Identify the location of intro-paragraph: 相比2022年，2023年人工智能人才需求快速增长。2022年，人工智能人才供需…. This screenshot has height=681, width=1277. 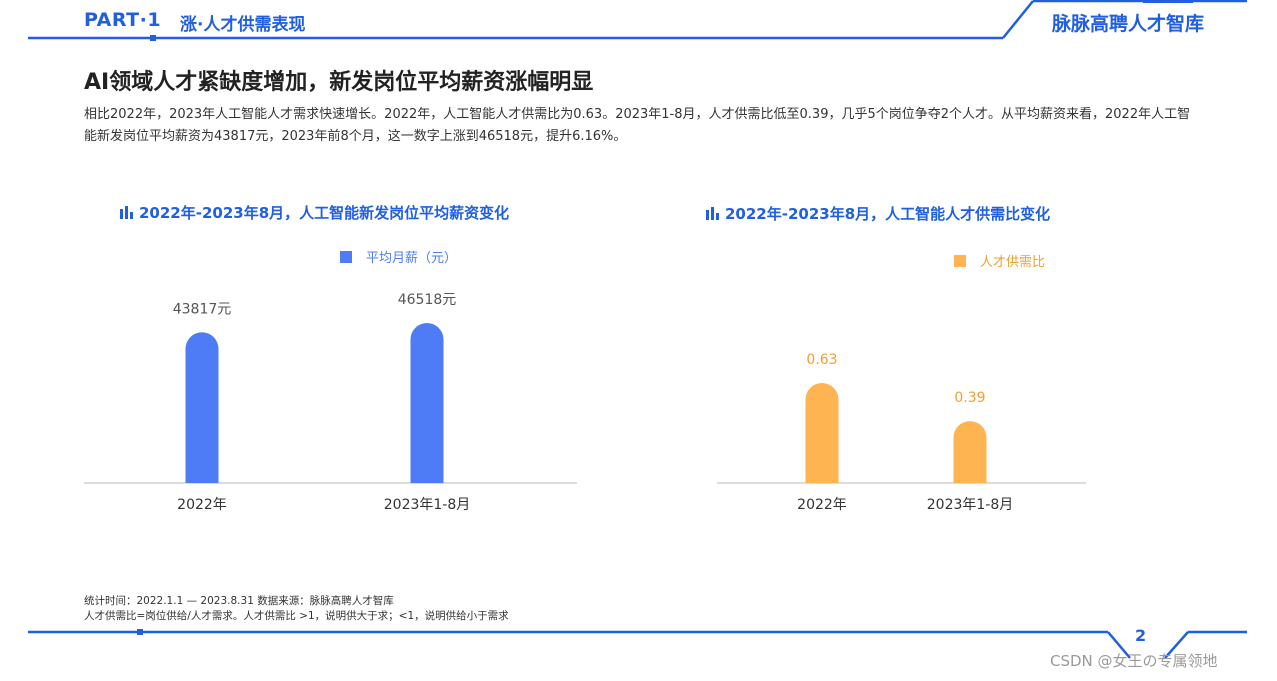
(637, 125).